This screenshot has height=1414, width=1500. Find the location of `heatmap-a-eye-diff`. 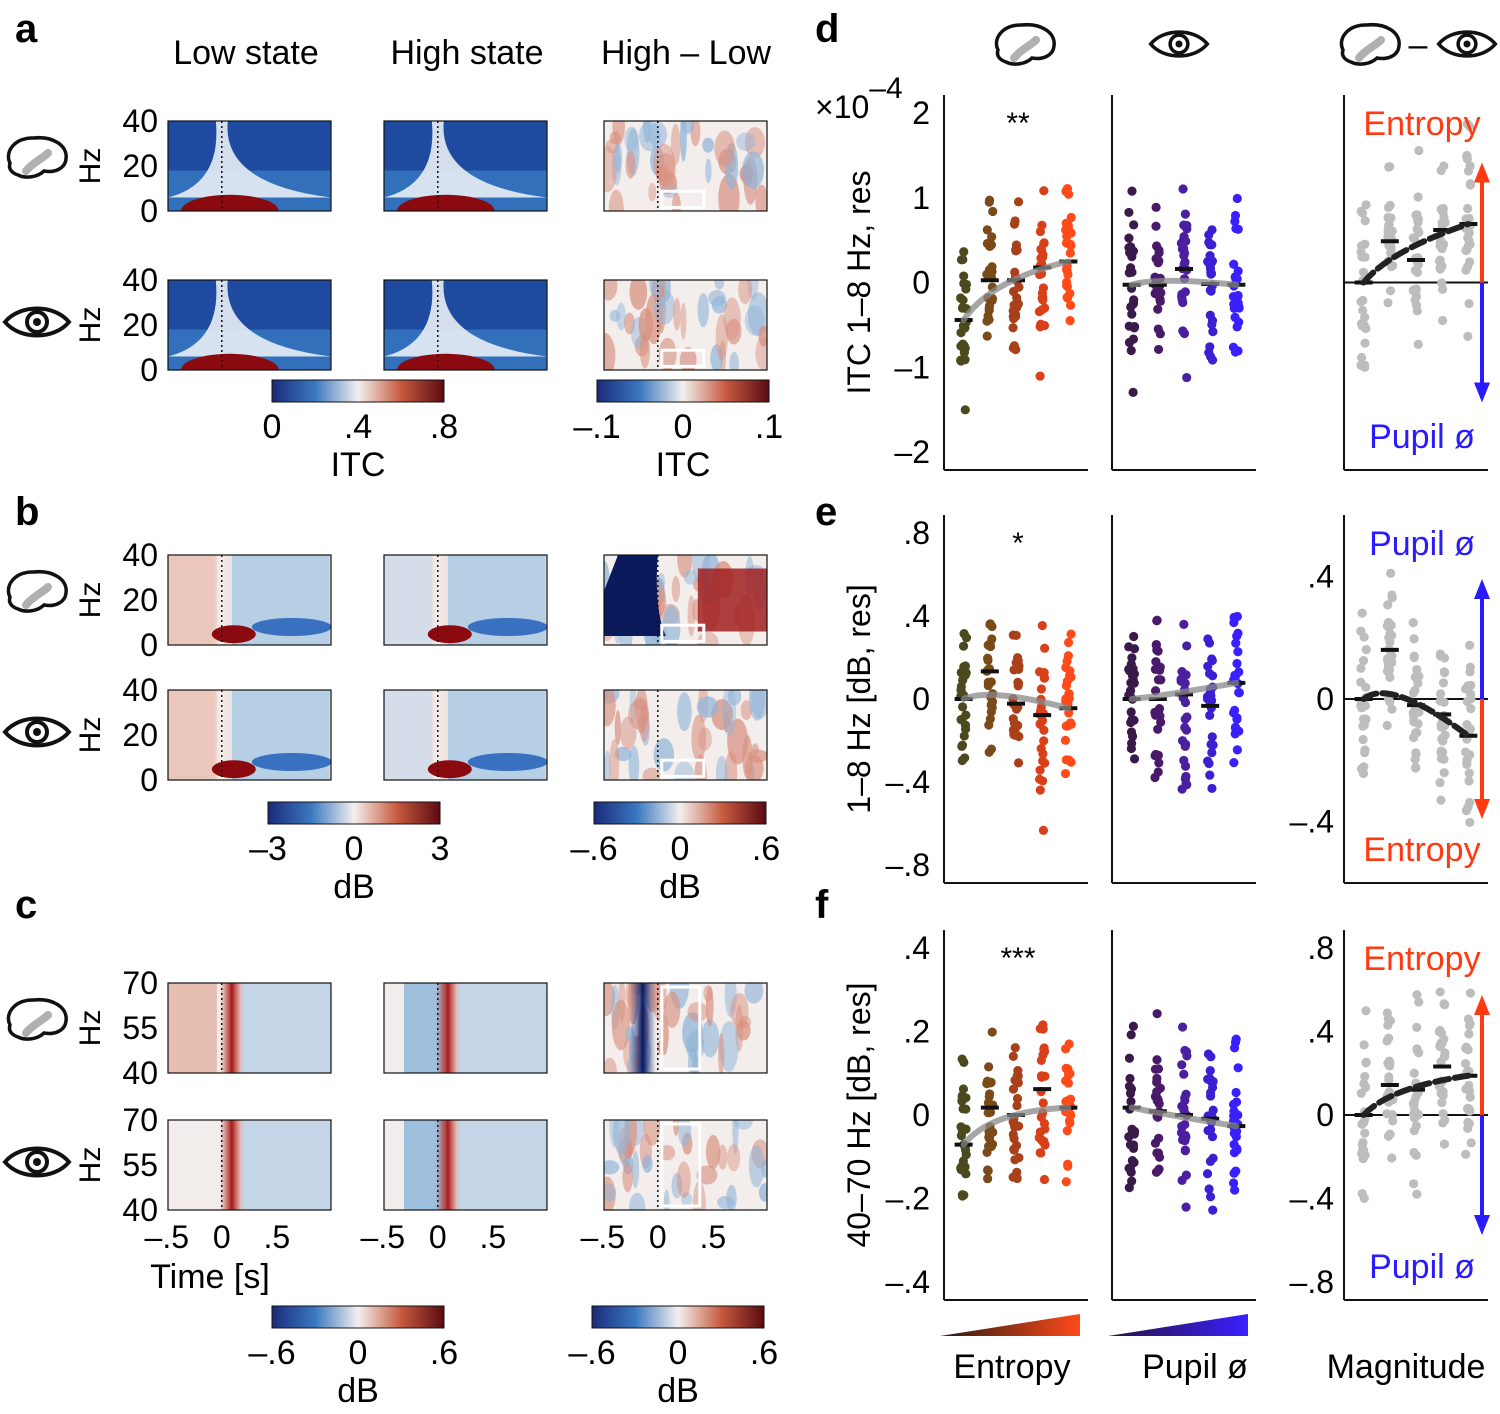

heatmap-a-eye-diff is located at coordinates (685, 325).